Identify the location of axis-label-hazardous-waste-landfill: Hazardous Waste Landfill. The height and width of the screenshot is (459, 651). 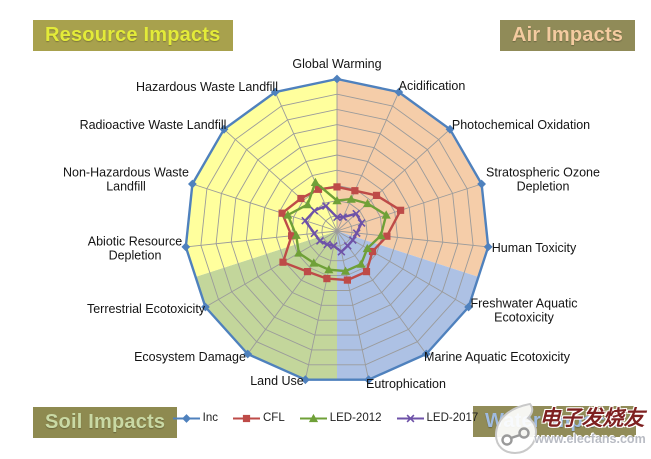
(207, 86).